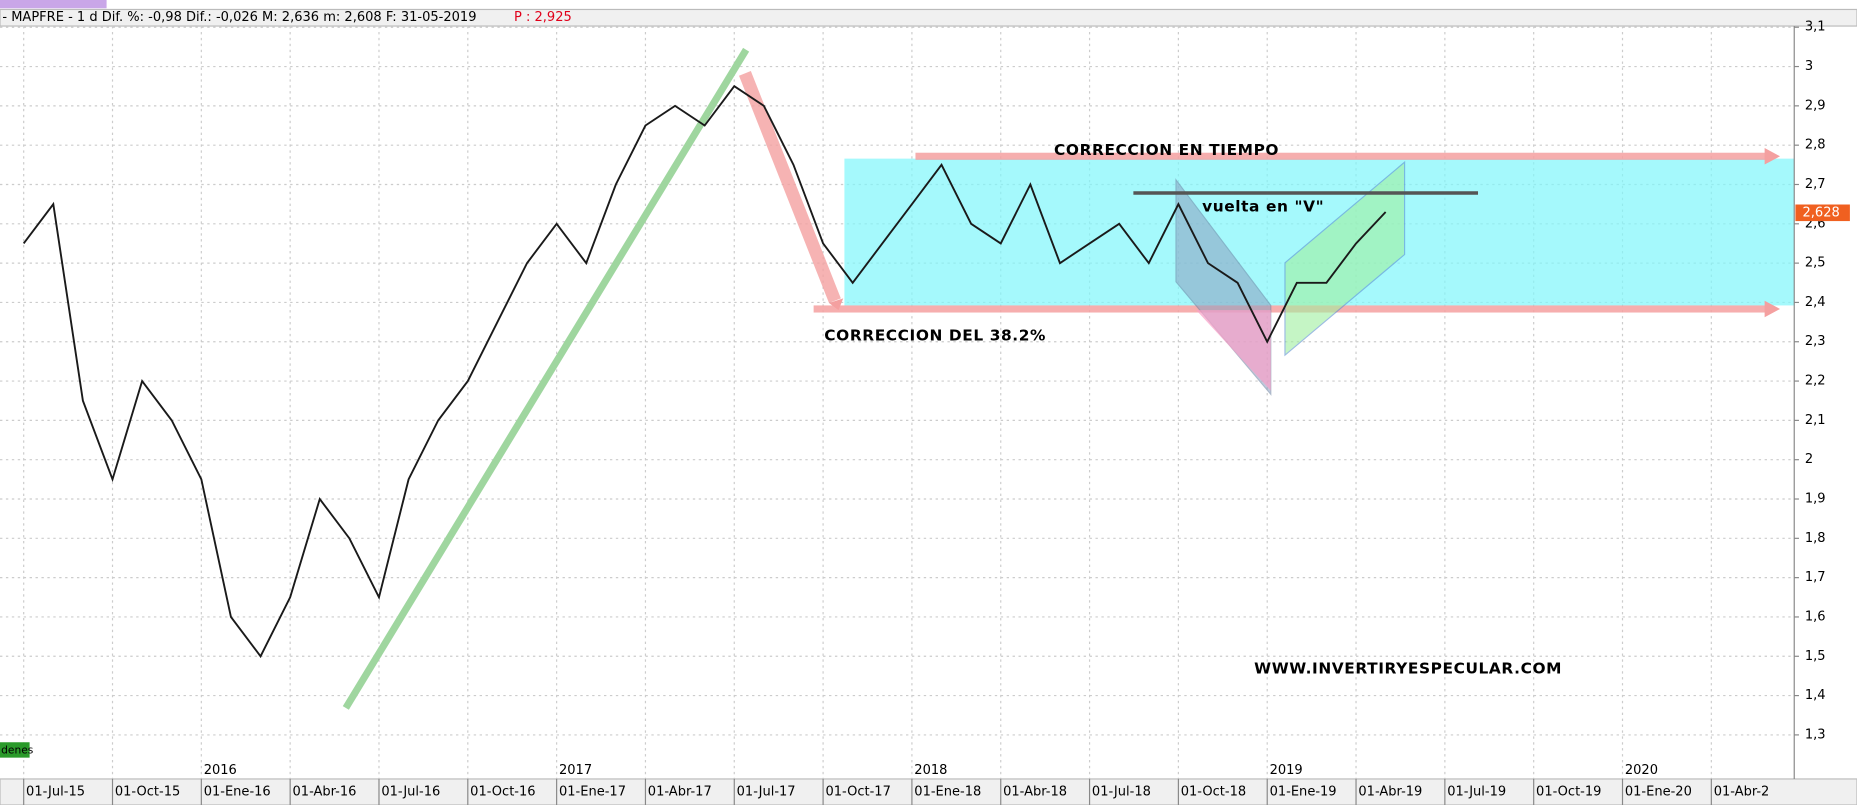  I want to click on x-tick-label: 01-Ene-17, so click(592, 791).